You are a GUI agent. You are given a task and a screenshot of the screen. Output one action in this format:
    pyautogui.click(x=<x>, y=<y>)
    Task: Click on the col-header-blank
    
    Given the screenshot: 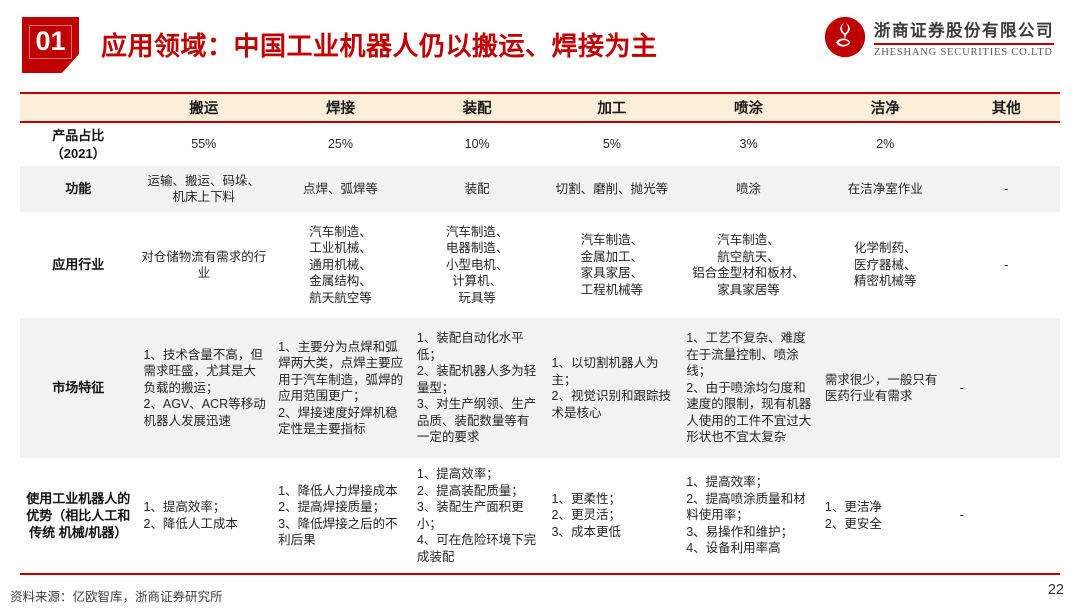 What is the action you would take?
    pyautogui.click(x=78, y=107)
    